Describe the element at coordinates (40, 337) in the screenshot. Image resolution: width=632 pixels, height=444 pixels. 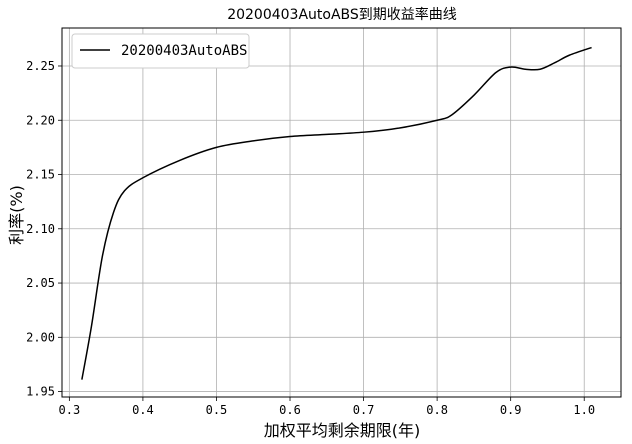
I see `y-tick-label: 2.00` at that location.